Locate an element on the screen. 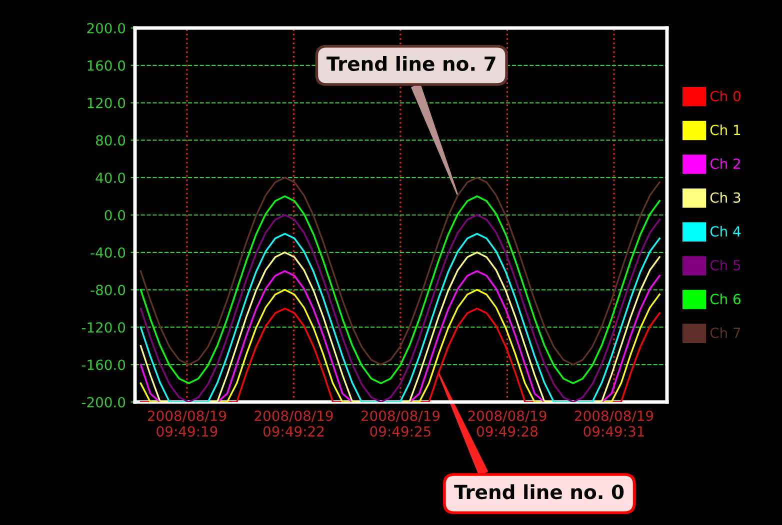  legend-label: Ch 5 is located at coordinates (725, 265).